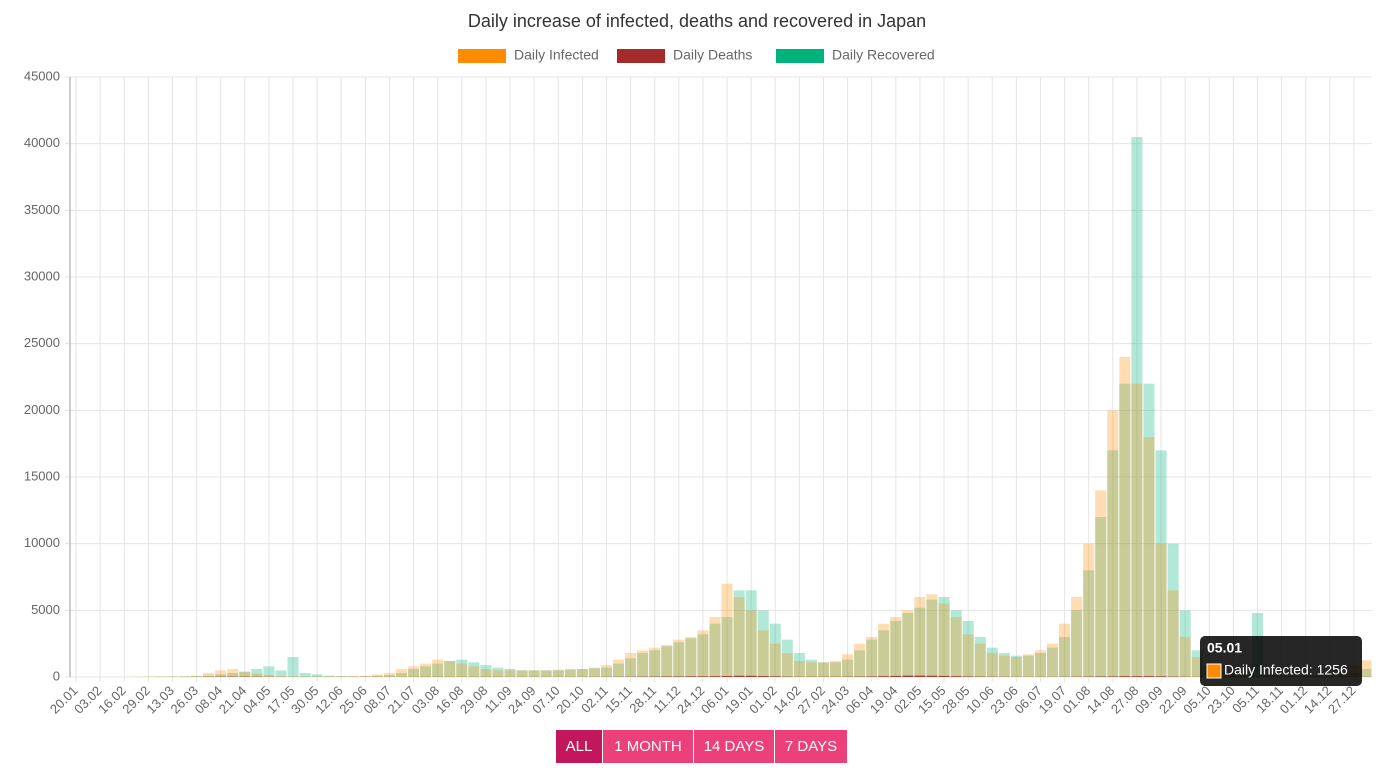  Describe the element at coordinates (1281, 661) in the screenshot. I see `tooltip-box` at that location.